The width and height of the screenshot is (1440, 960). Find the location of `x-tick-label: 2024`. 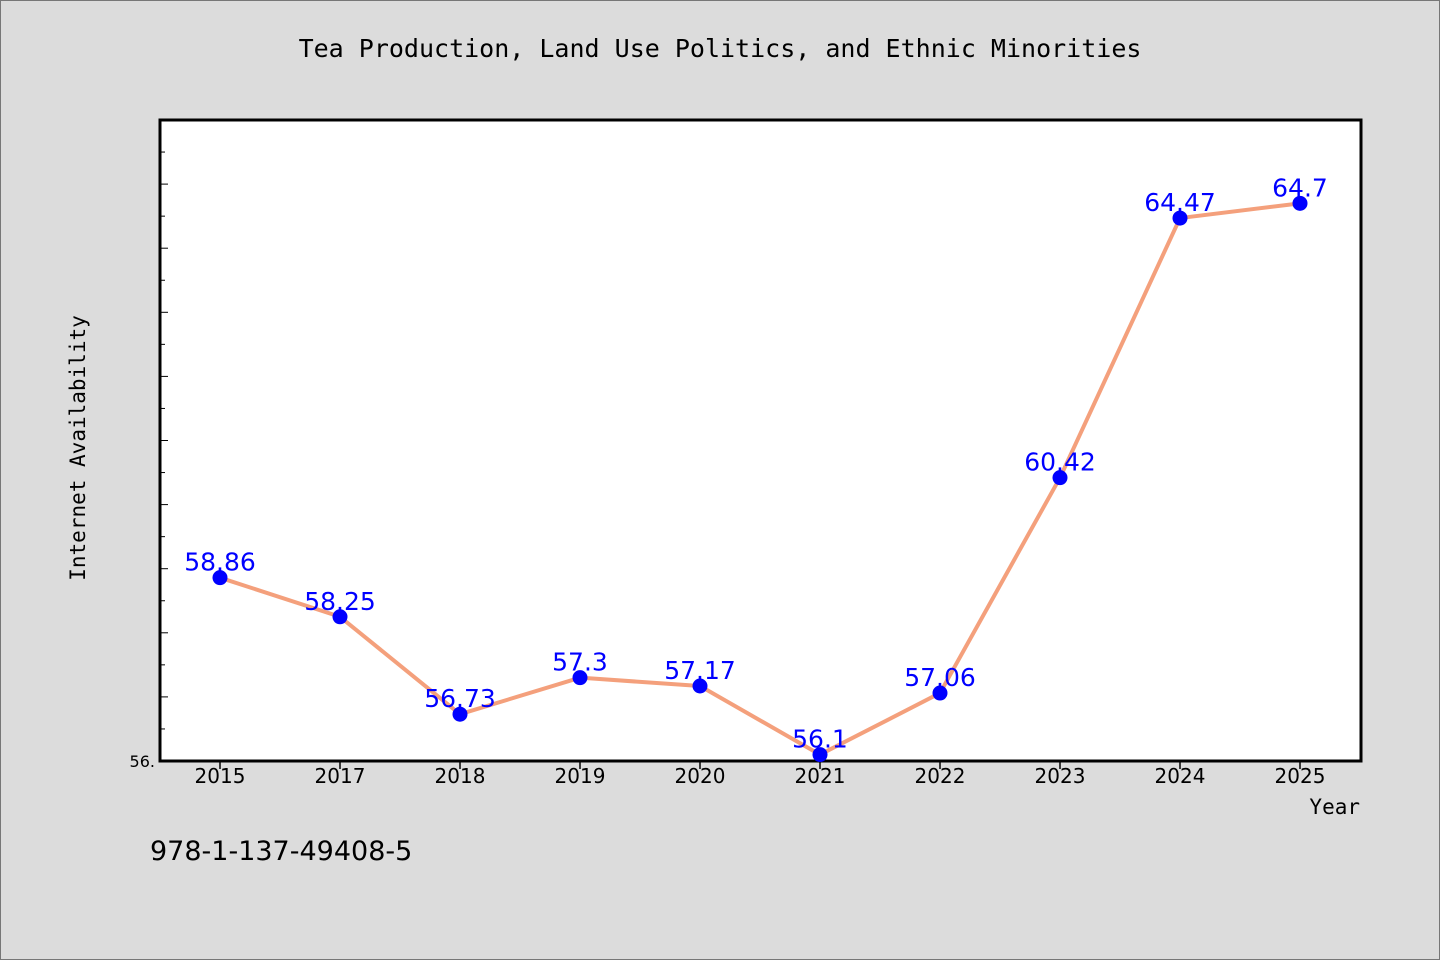

x-tick-label: 2024 is located at coordinates (1180, 776).